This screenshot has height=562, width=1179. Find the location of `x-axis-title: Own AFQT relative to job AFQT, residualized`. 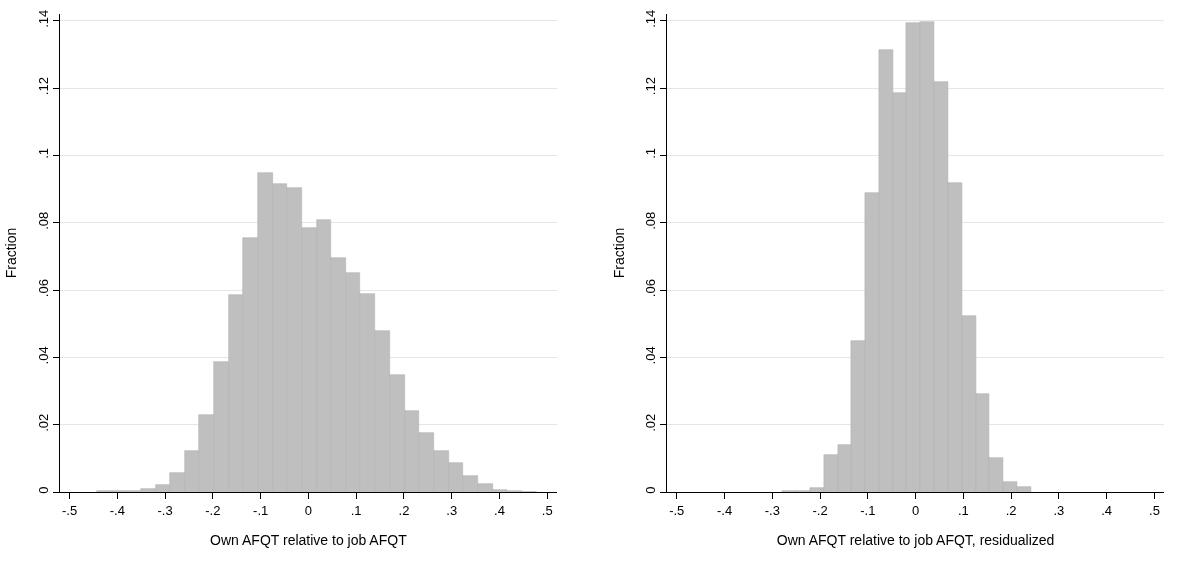

x-axis-title: Own AFQT relative to job AFQT, residualized is located at coordinates (915, 539).